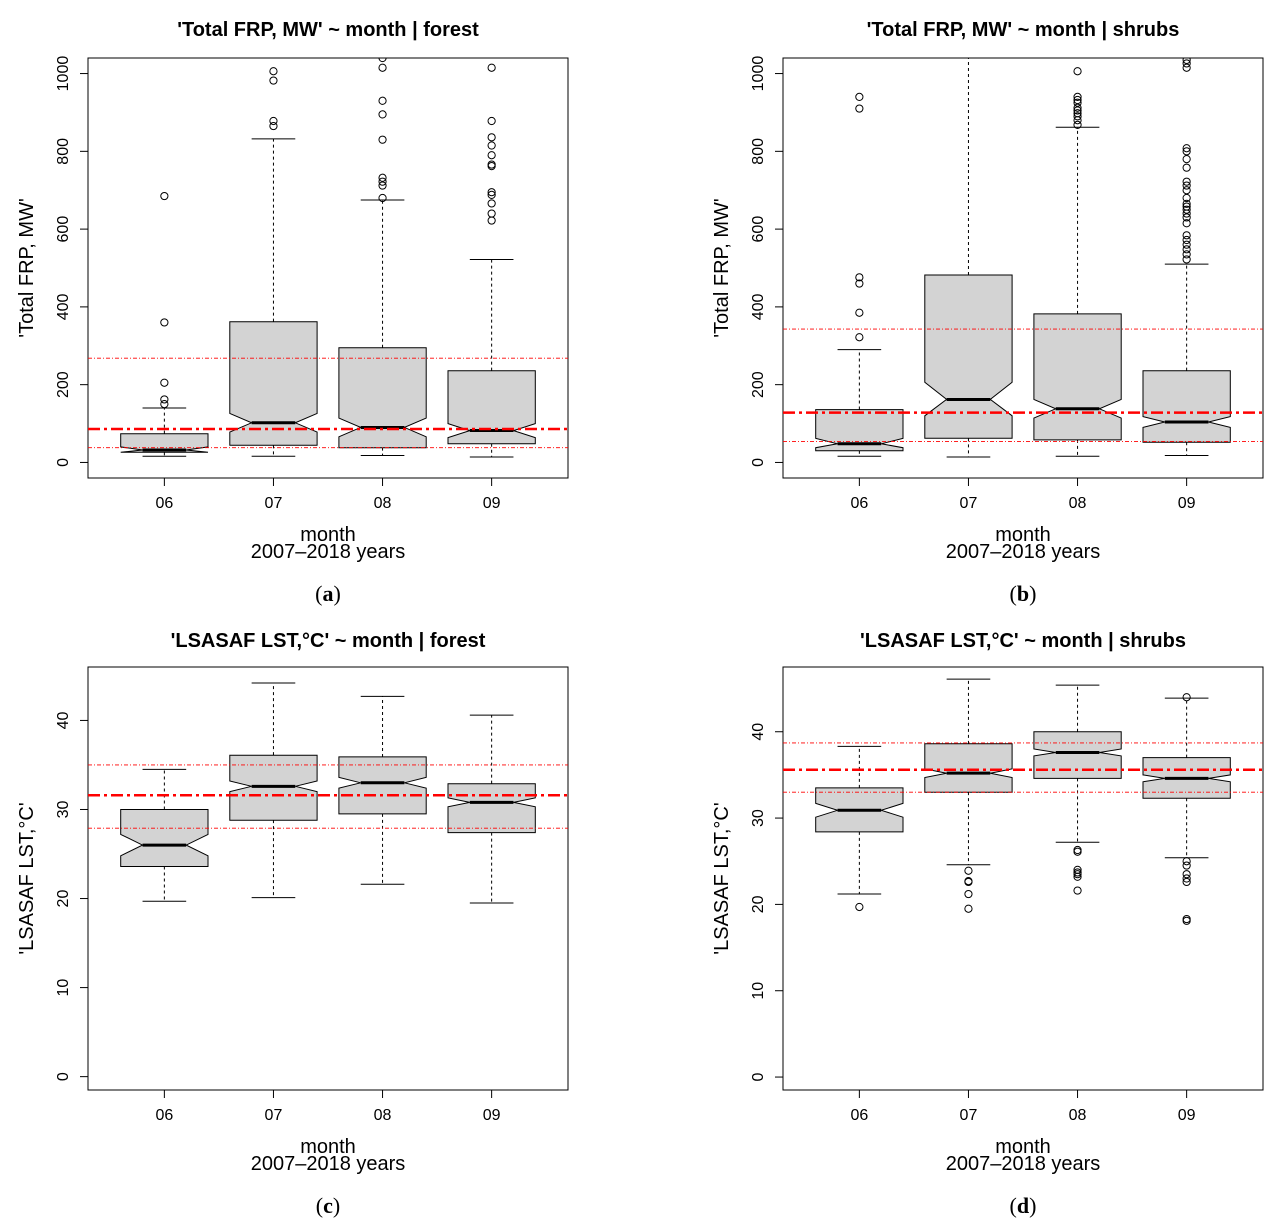  What do you see at coordinates (63, 151) in the screenshot?
I see `y-tick-label: 800` at bounding box center [63, 151].